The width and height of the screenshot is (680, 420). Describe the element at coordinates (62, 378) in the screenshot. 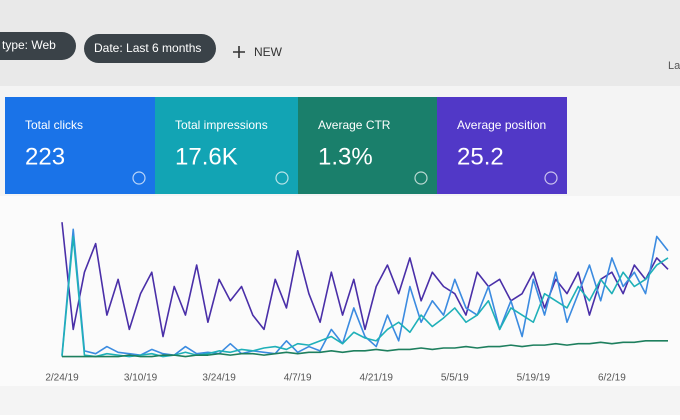

I see `x-tick-label: 2/24/19` at that location.